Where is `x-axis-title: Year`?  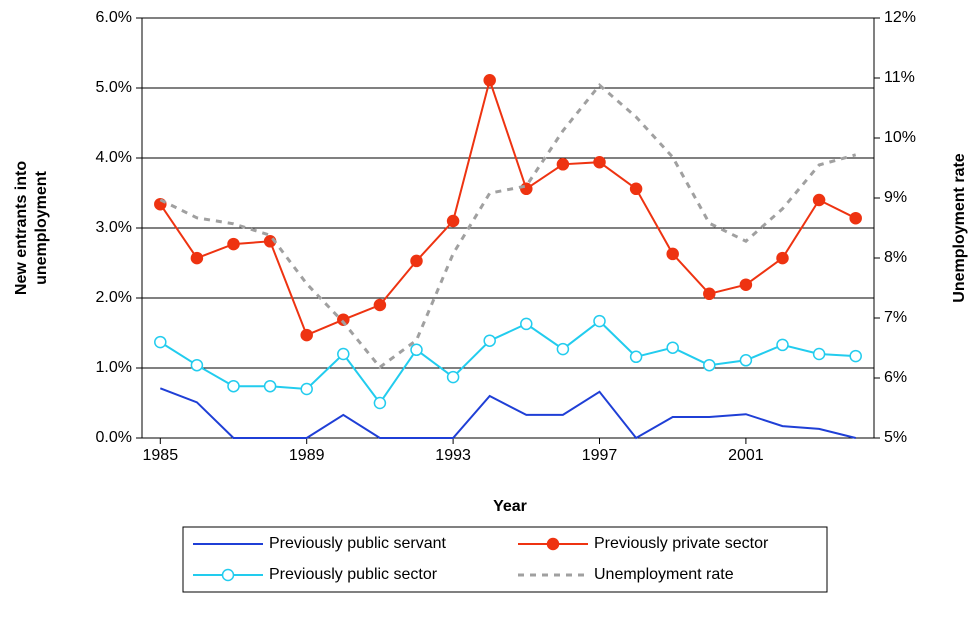 x-axis-title: Year is located at coordinates (510, 506).